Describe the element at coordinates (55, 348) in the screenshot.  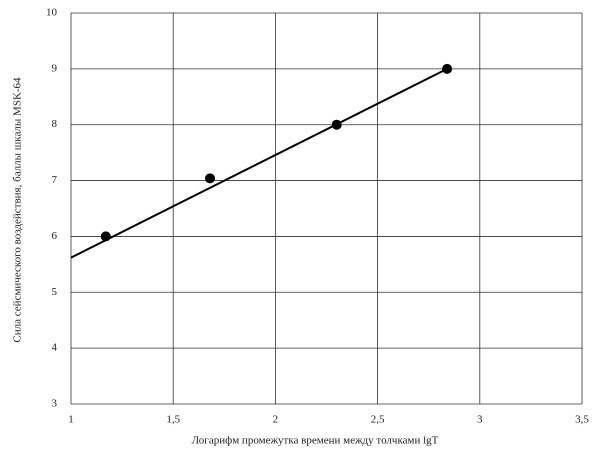
I see `y-tick-label: 4` at that location.